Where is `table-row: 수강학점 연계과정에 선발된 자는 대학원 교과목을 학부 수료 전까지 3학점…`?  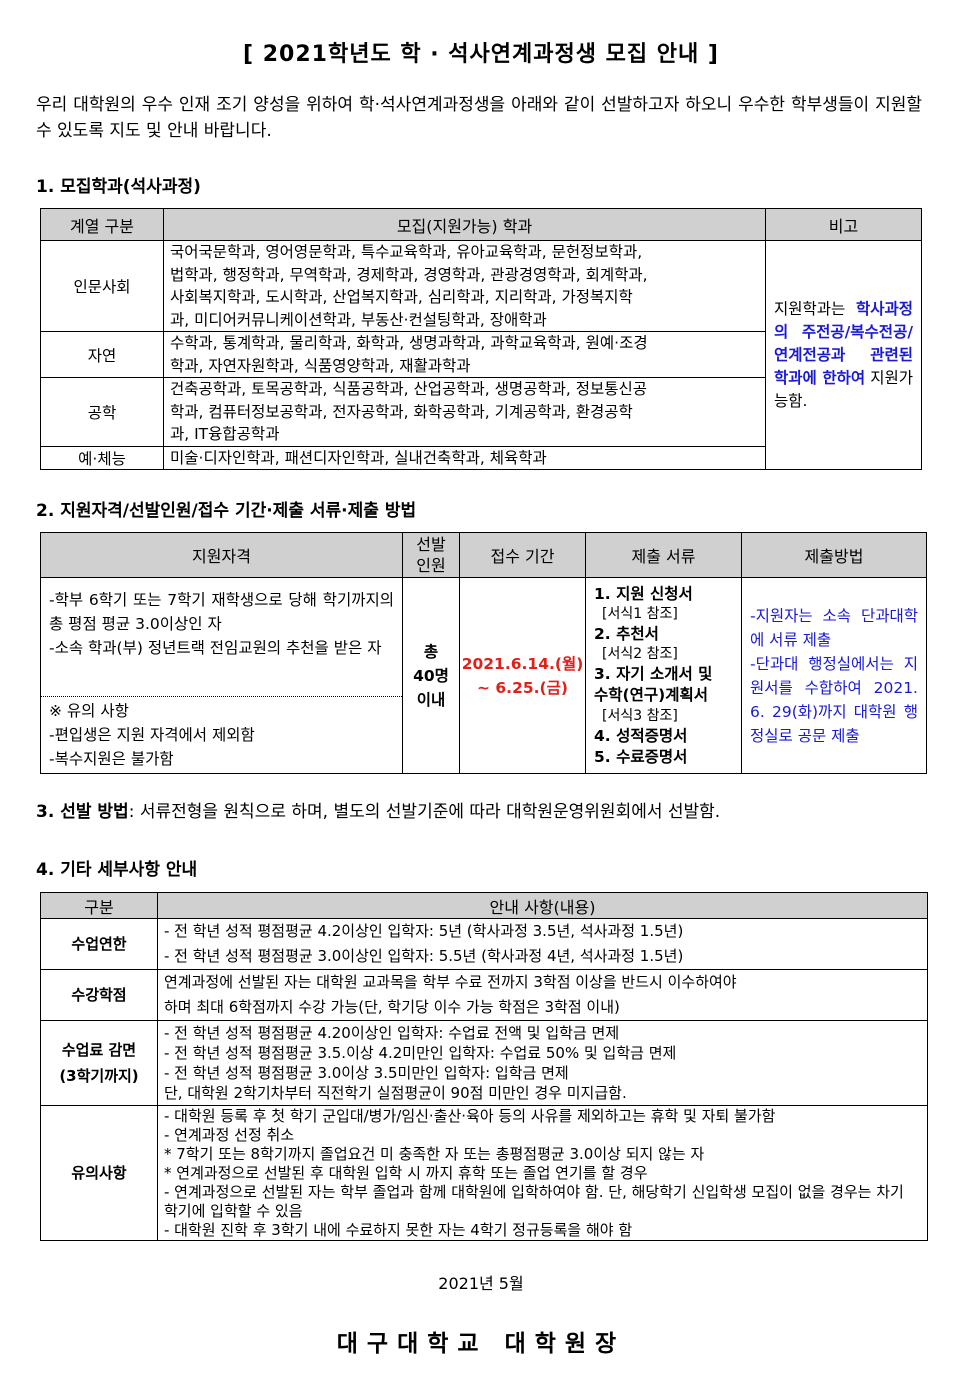
table-row: 수강학점 연계과정에 선발된 자는 대학원 교과목을 학부 수료 전까지 3학점… is located at coordinates (484, 995).